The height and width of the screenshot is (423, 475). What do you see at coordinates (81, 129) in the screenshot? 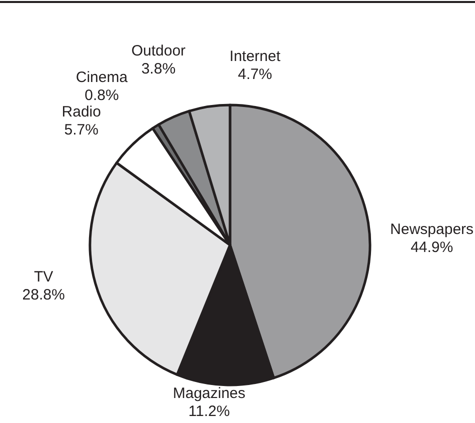
I see `data-label: 5.7%` at bounding box center [81, 129].